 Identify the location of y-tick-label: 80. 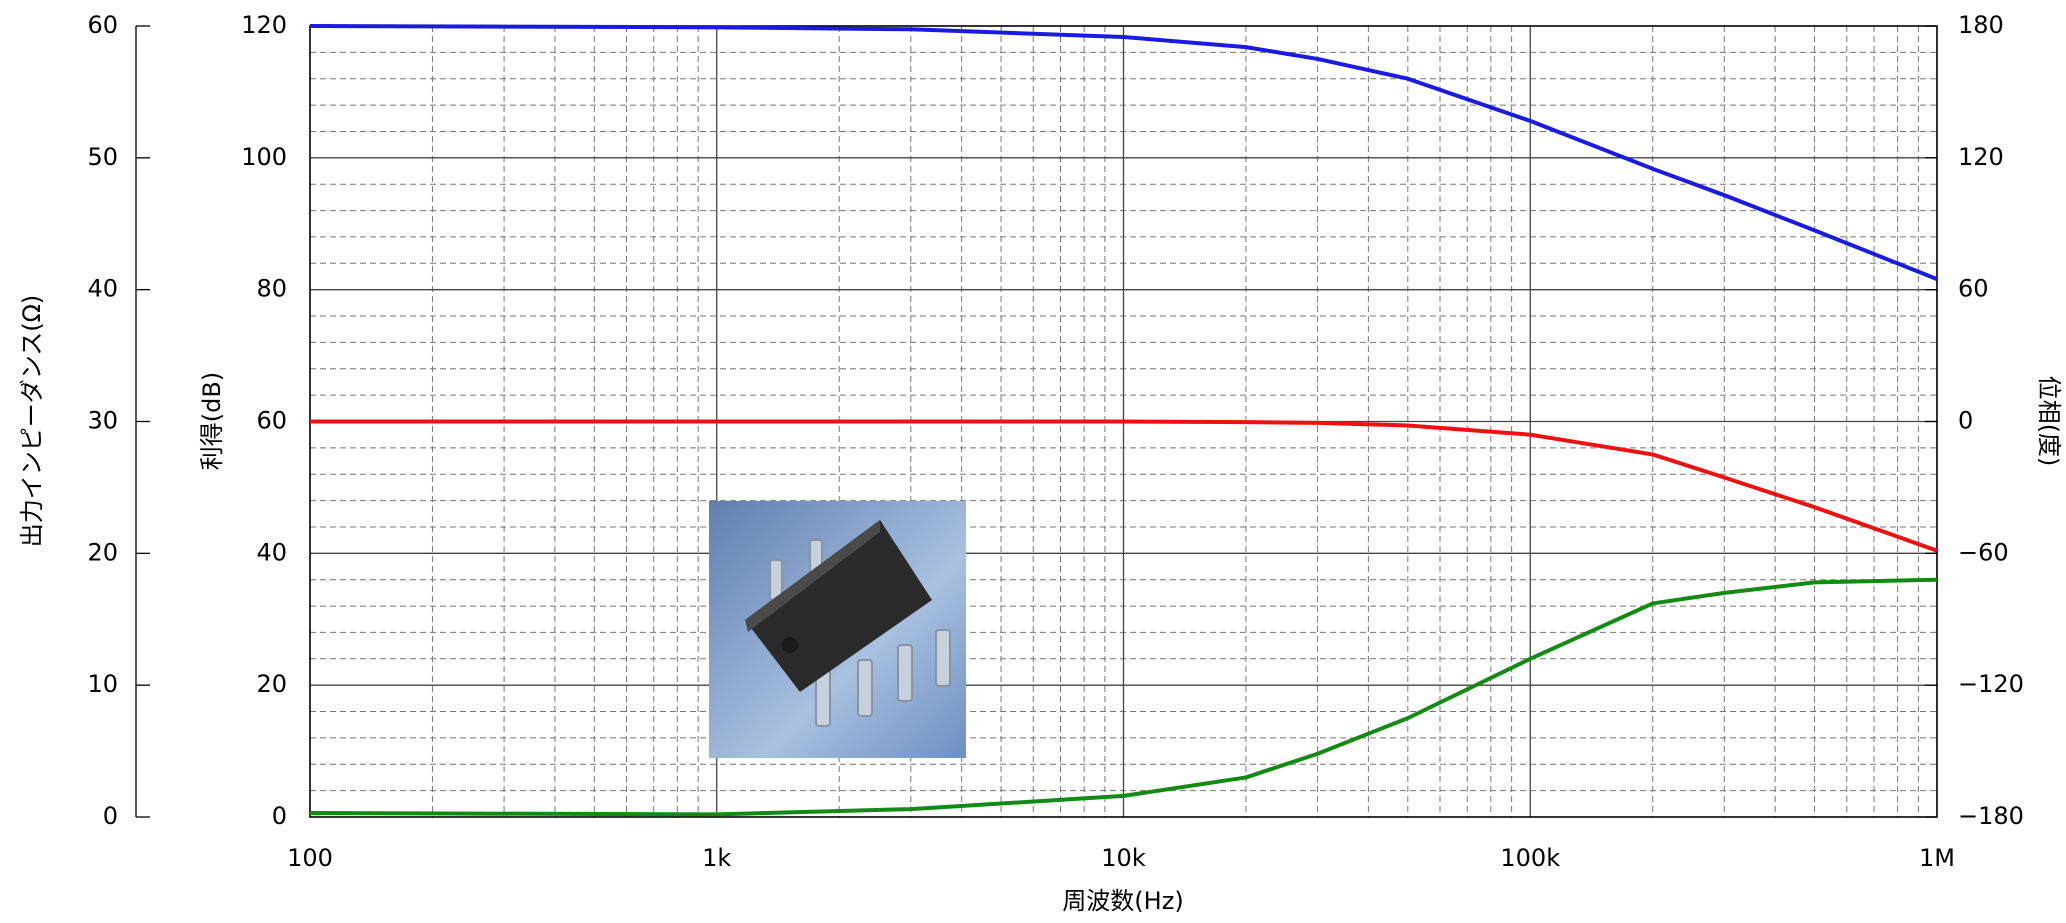
(271, 289).